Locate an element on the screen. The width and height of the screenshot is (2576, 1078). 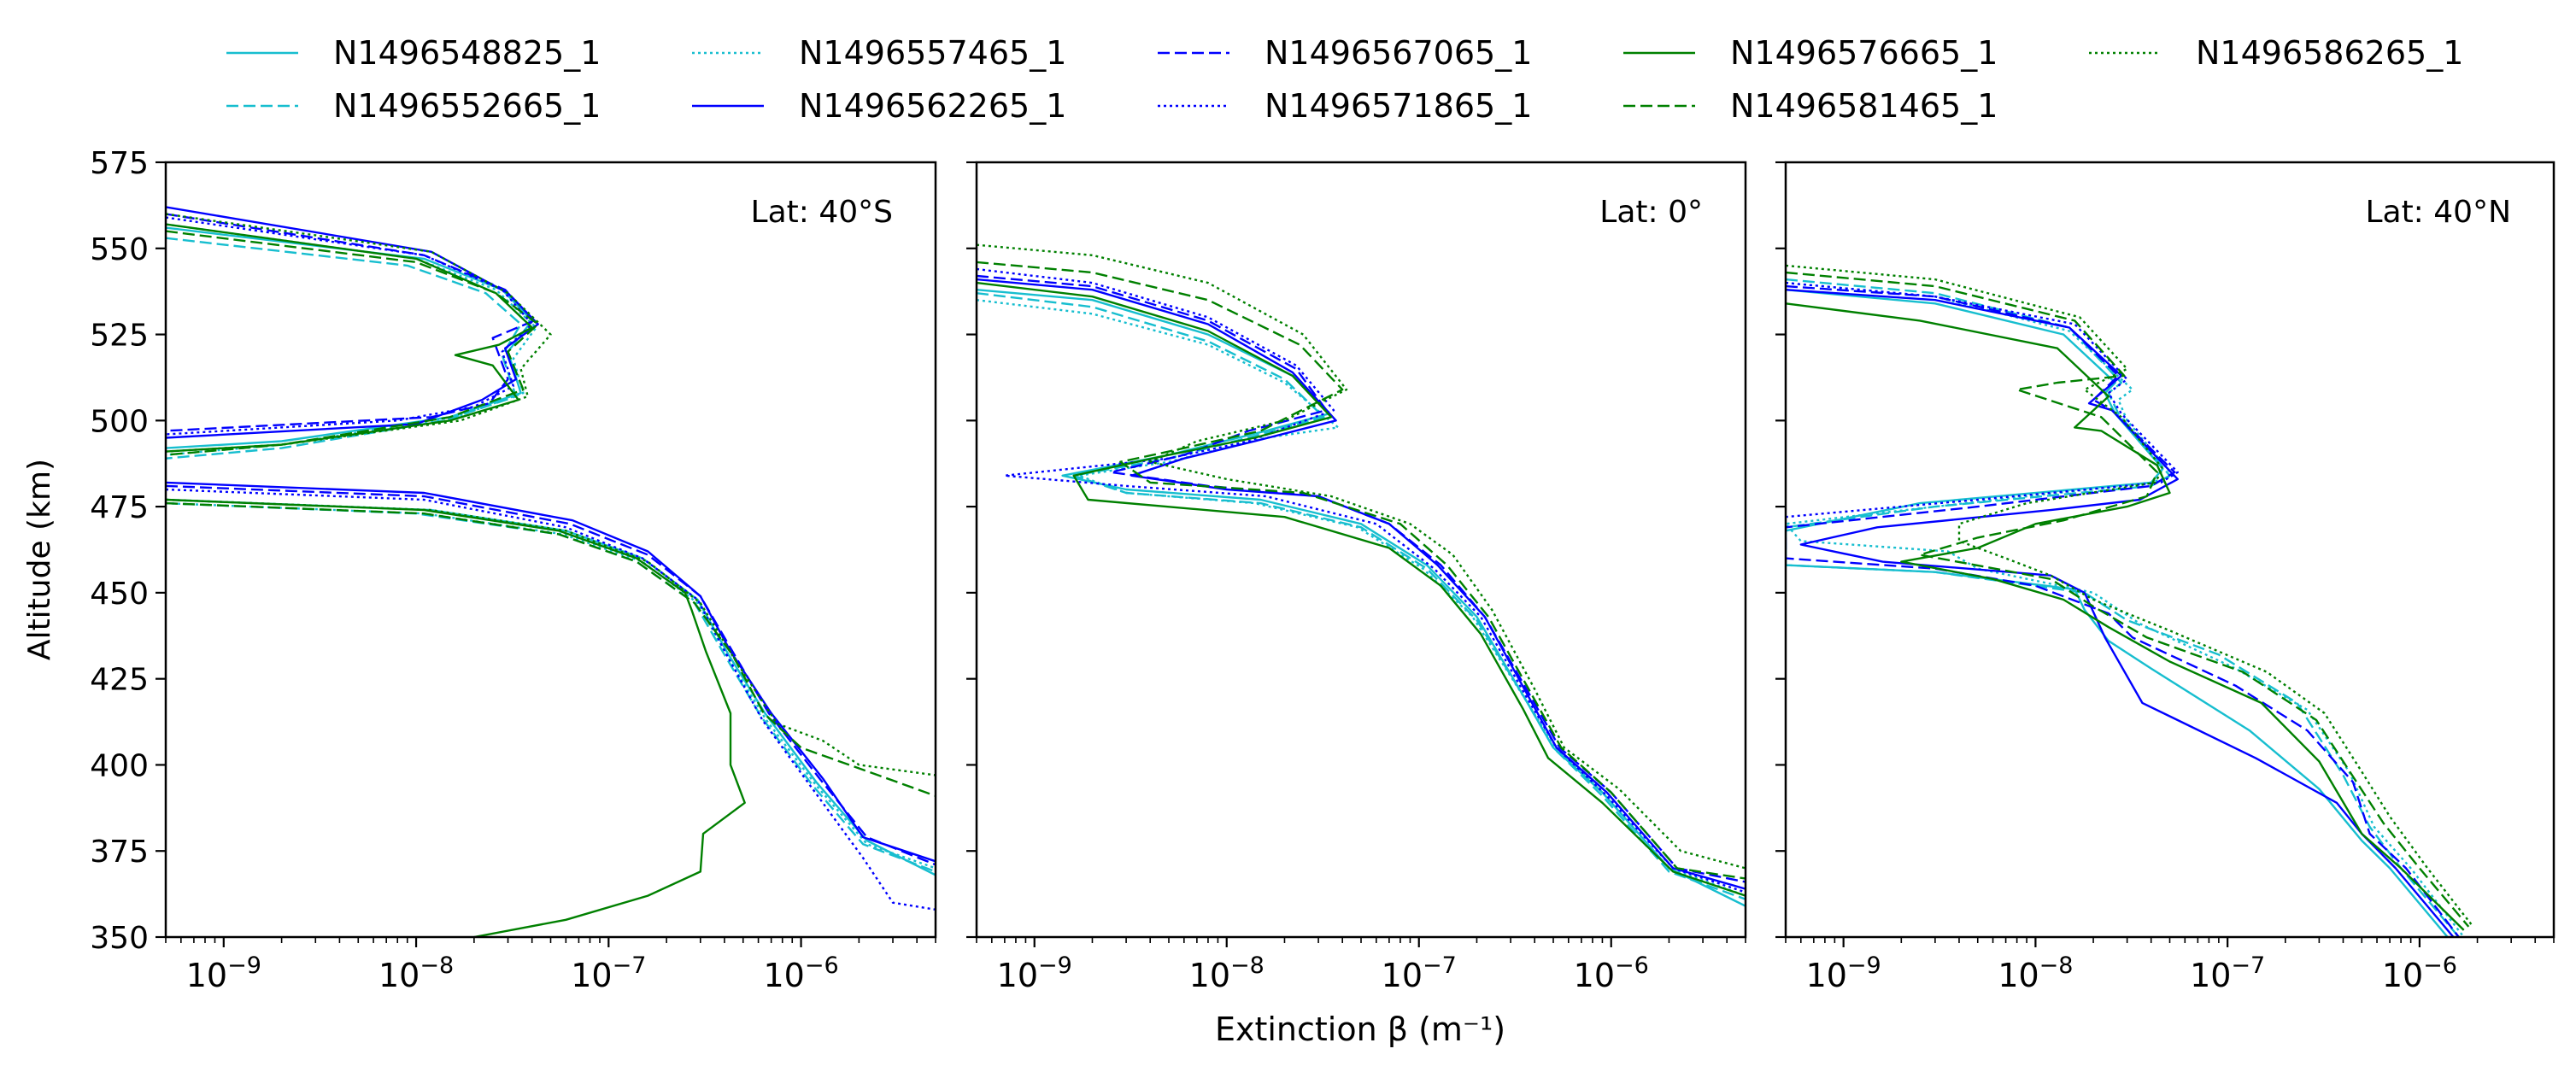
legend-label: N1496586265_1 is located at coordinates (2329, 53).